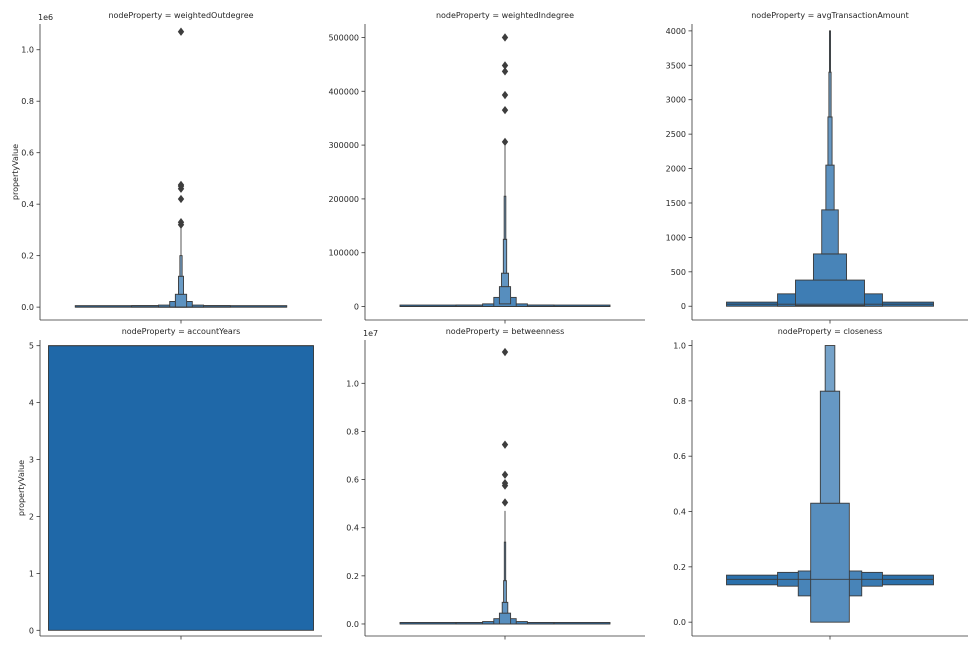 This screenshot has height=650, width=979. Describe the element at coordinates (505, 331) in the screenshot. I see `panel-title: nodeProperty = betweenness` at that location.